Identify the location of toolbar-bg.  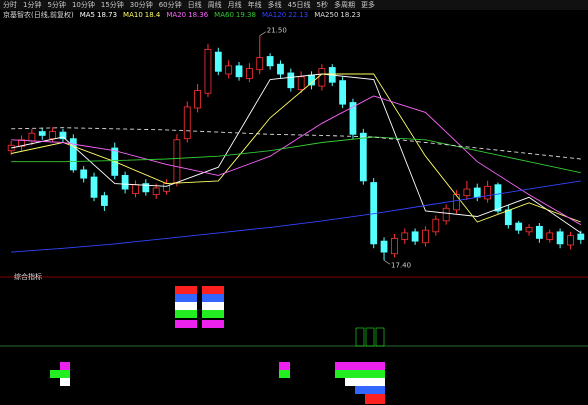
(294, 5).